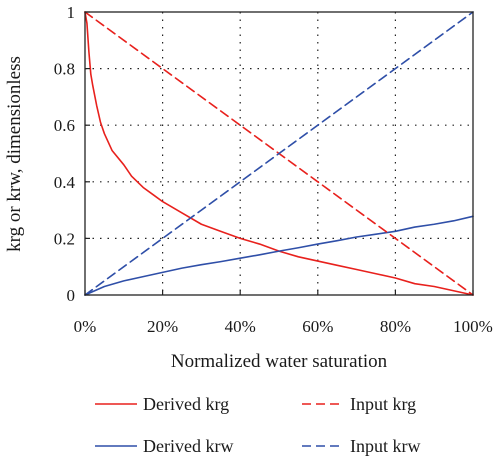 The height and width of the screenshot is (470, 500). Describe the element at coordinates (395, 326) in the screenshot. I see `x-tick-label: 80%` at that location.